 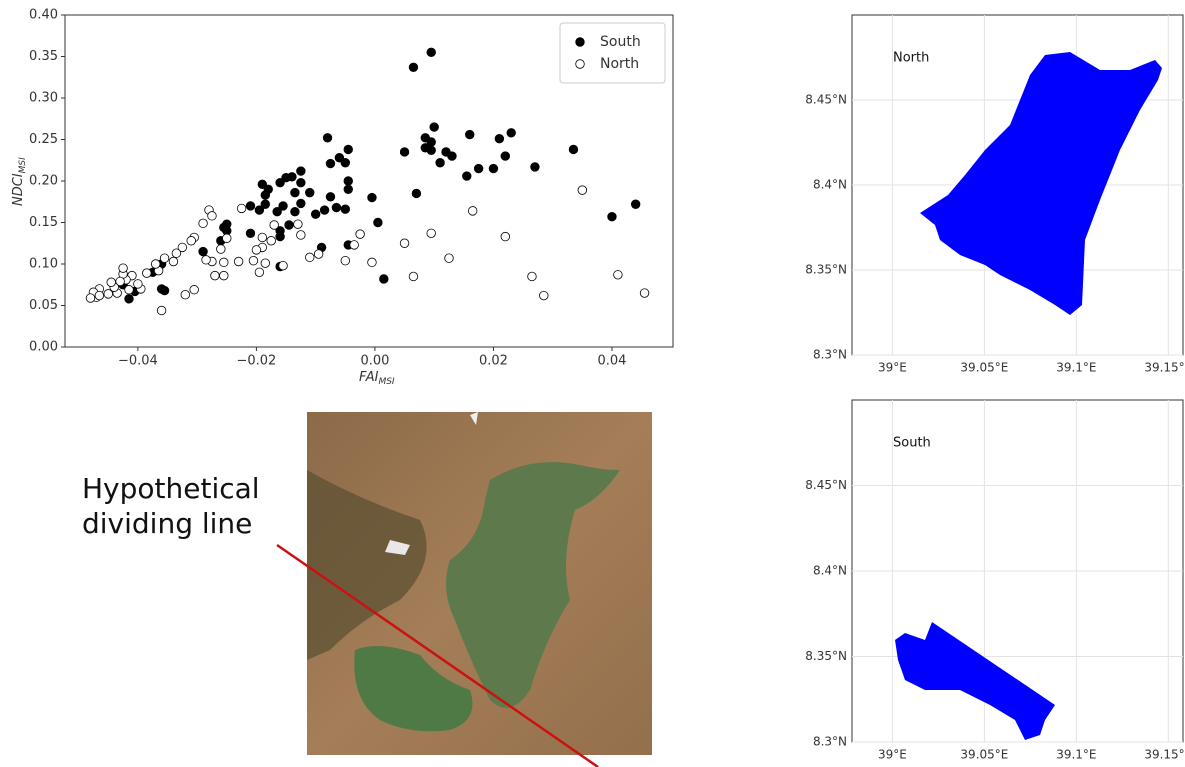 What do you see at coordinates (374, 361) in the screenshot?
I see `x-tick-label: 0.00` at bounding box center [374, 361].